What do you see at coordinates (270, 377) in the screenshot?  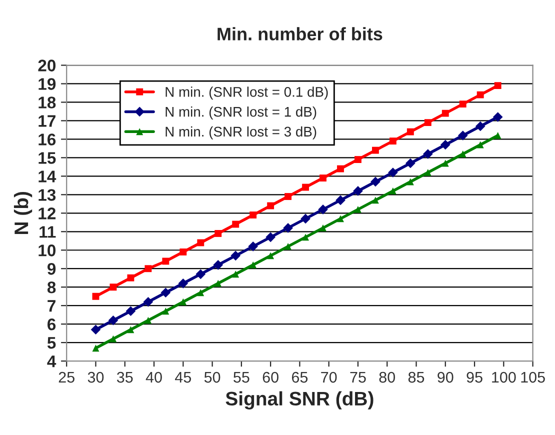 I see `x-tick-label: 60` at bounding box center [270, 377].